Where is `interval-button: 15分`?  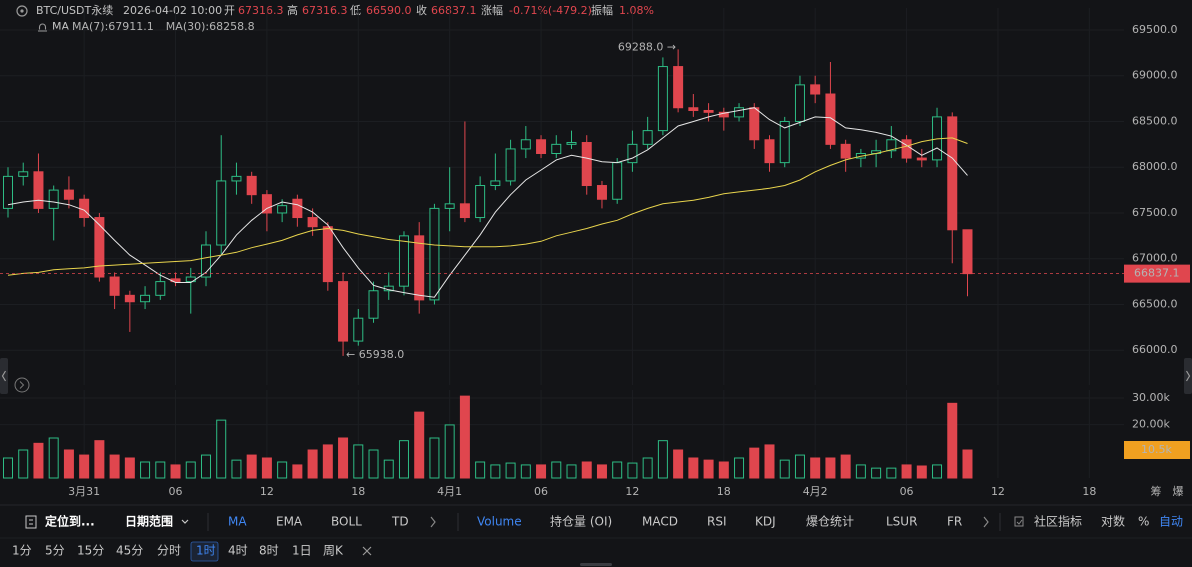 interval-button: 15分 is located at coordinates (90, 551).